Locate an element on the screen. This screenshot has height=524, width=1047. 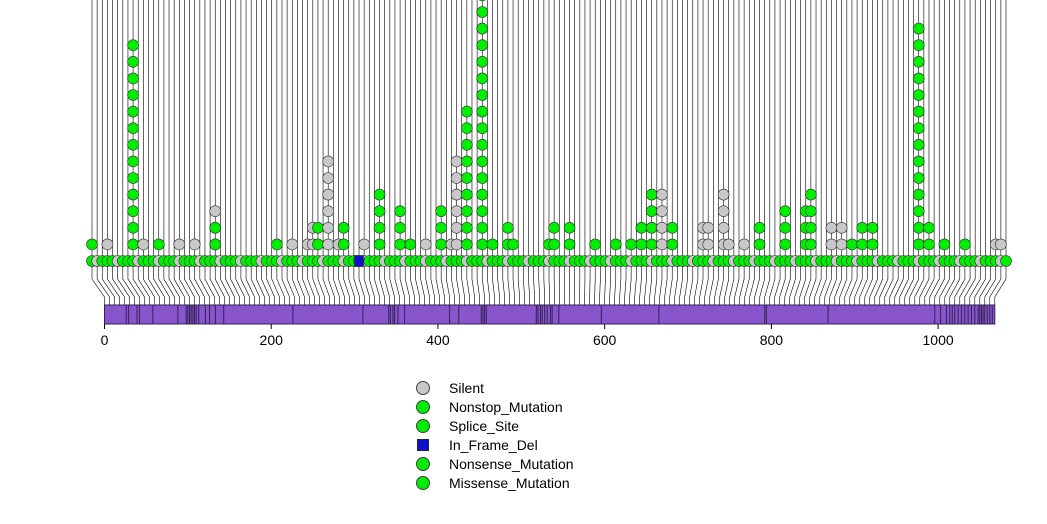
x-tick-label: 800 is located at coordinates (772, 340).